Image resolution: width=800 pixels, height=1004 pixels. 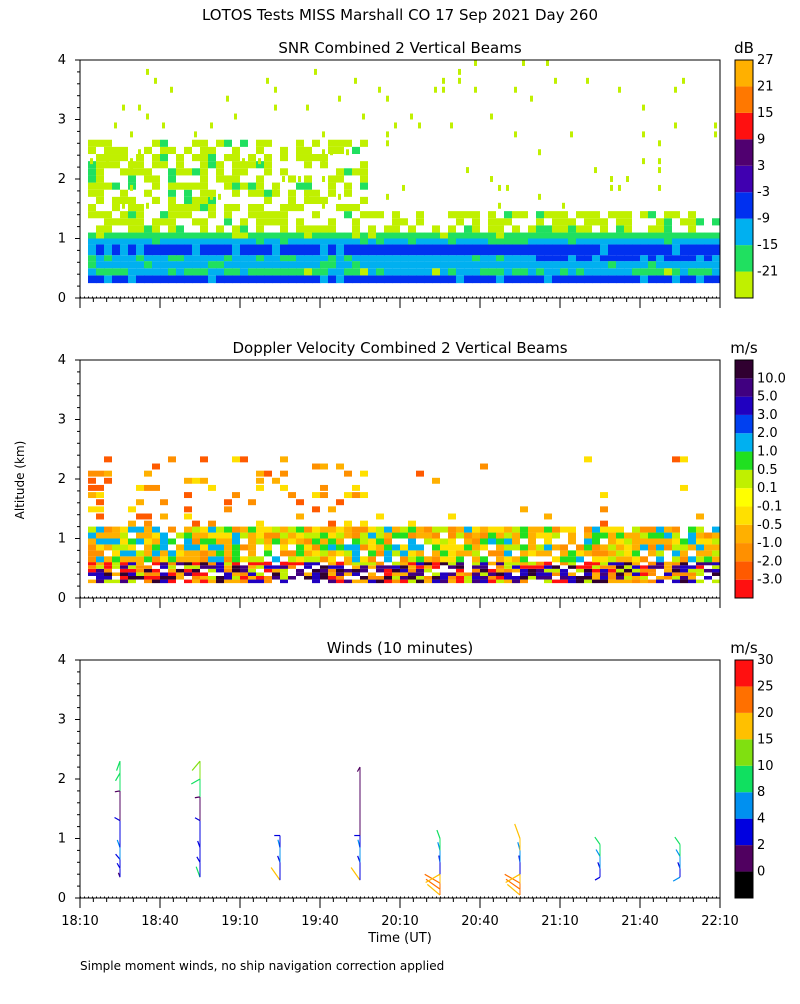 What do you see at coordinates (763, 219) in the screenshot?
I see `colorbar-label: -9` at bounding box center [763, 219].